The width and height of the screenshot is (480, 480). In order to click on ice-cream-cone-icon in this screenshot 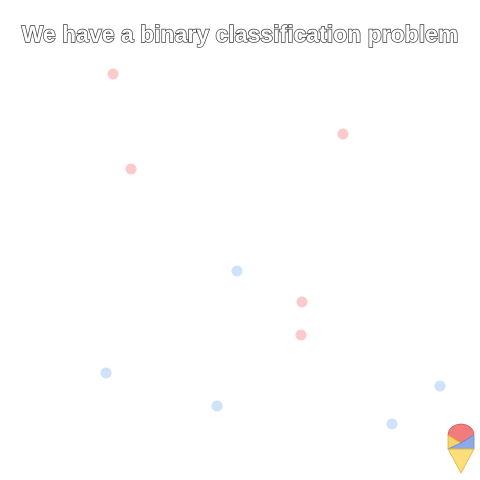, I will do `click(461, 449)`.